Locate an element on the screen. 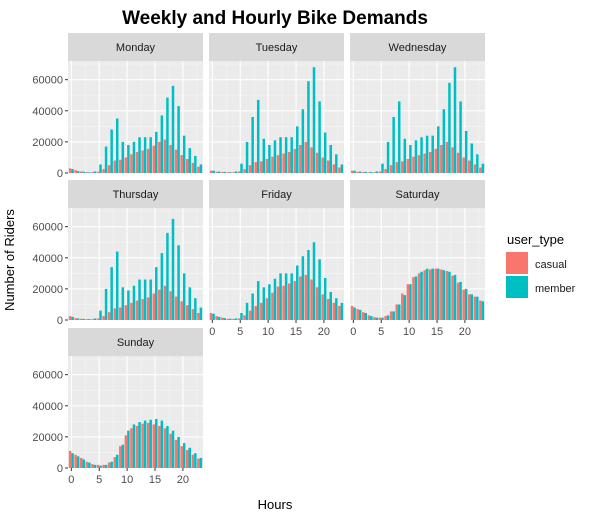 This screenshot has height=514, width=598. facet-strip-label: Thursday is located at coordinates (136, 195).